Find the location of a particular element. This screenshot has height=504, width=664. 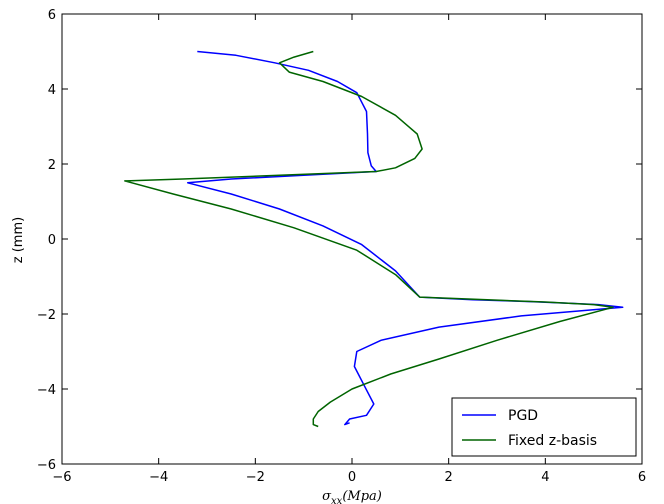

x-axis-label: σxx(Mpa) is located at coordinates (352, 496).